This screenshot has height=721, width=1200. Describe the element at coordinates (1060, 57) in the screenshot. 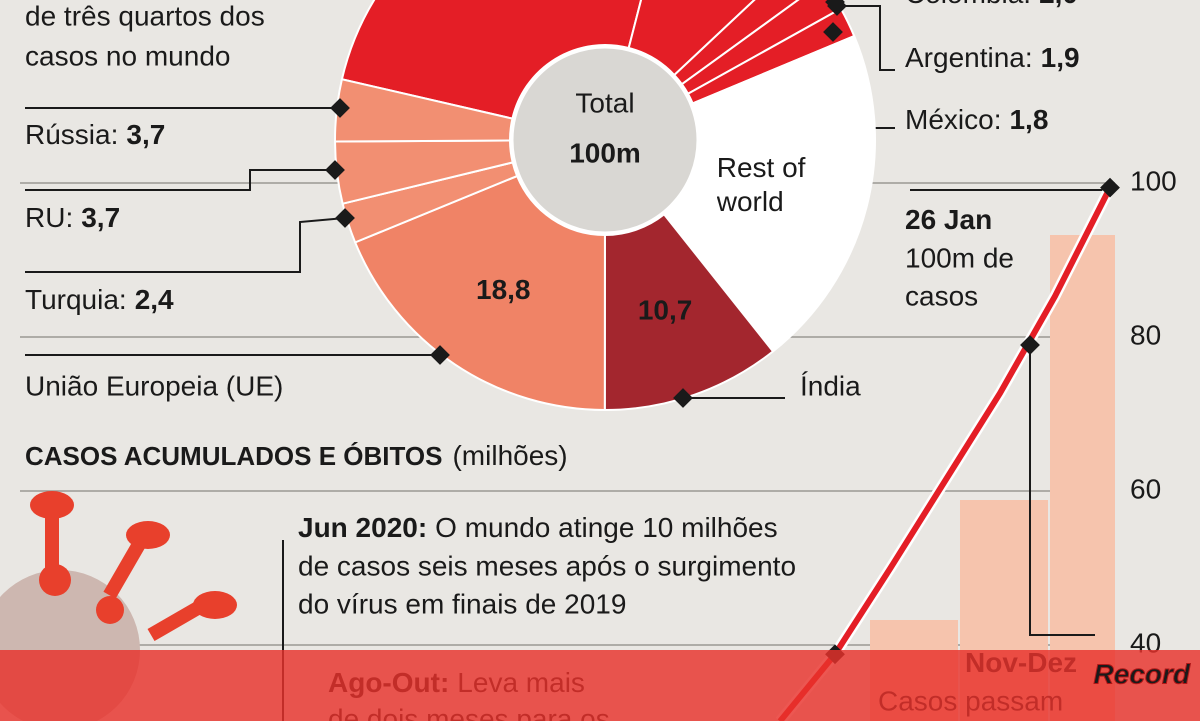

I see `value-label: 1,9` at that location.